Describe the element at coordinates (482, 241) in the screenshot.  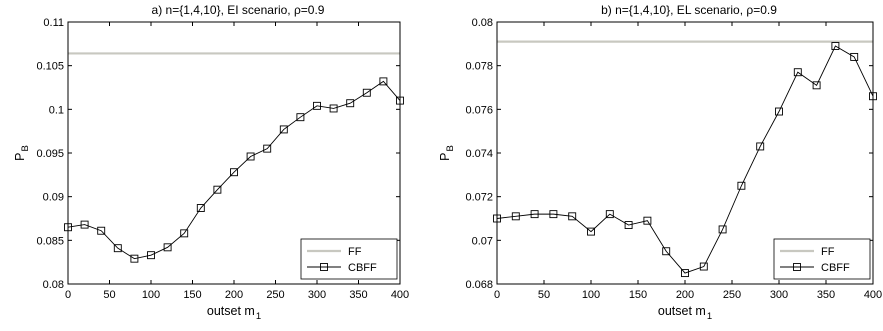
I see `y-tick-label: 0.07` at that location.